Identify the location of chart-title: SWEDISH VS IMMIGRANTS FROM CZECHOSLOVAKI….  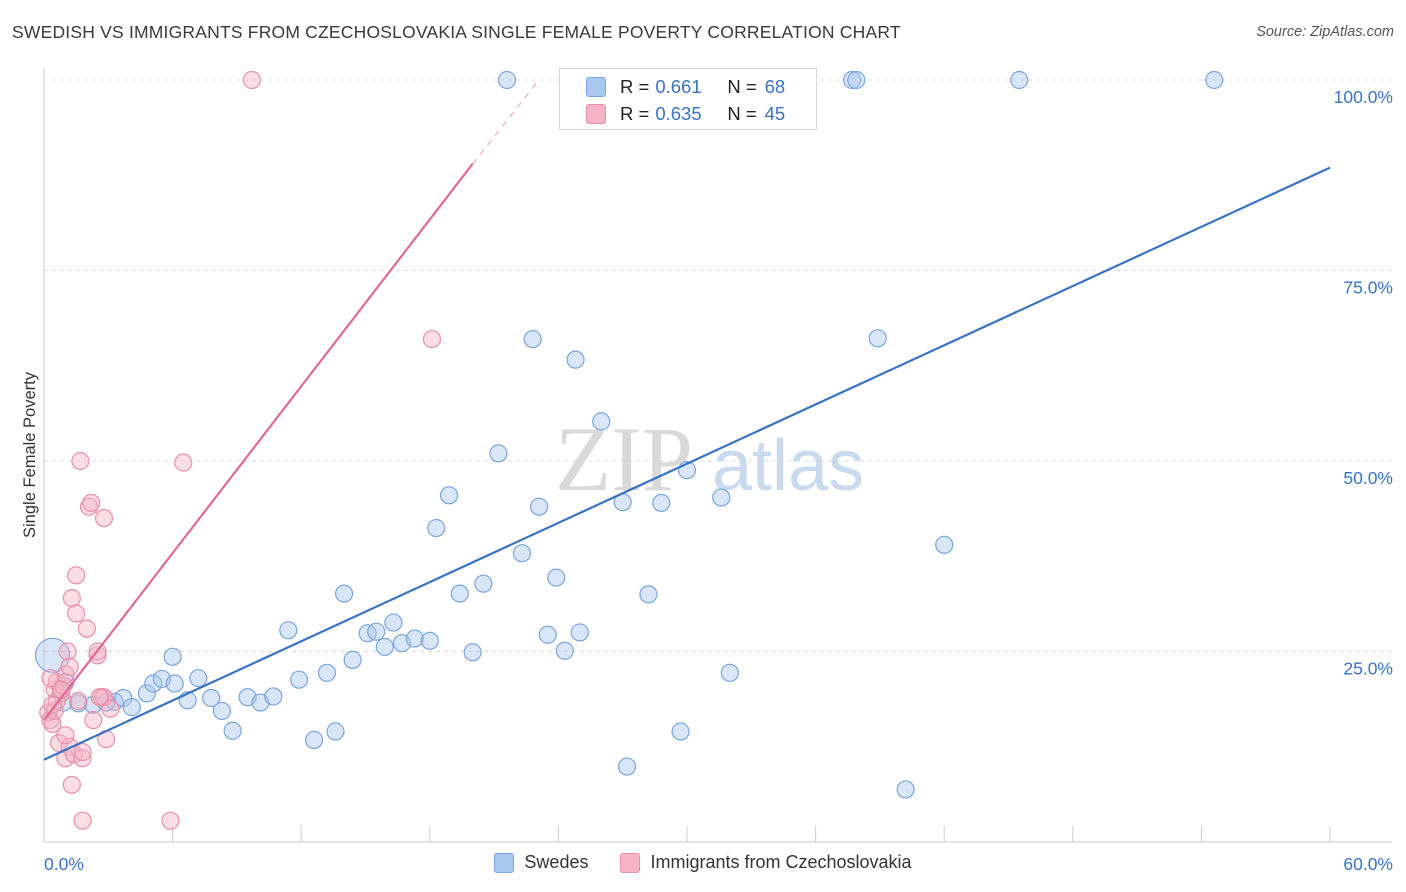
(456, 32).